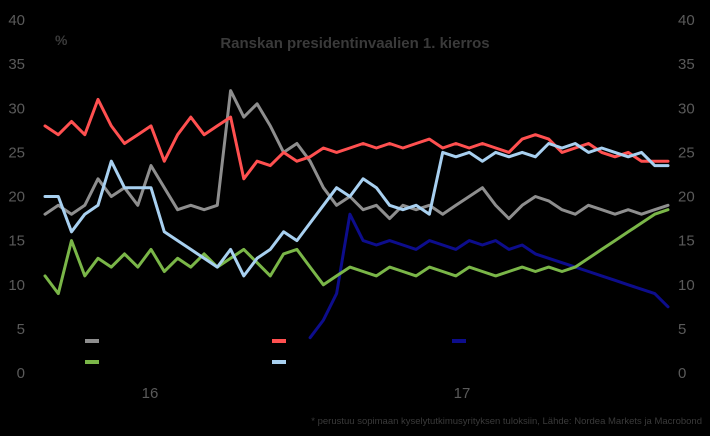  I want to click on y-tick-label-left: 15, so click(16, 241).